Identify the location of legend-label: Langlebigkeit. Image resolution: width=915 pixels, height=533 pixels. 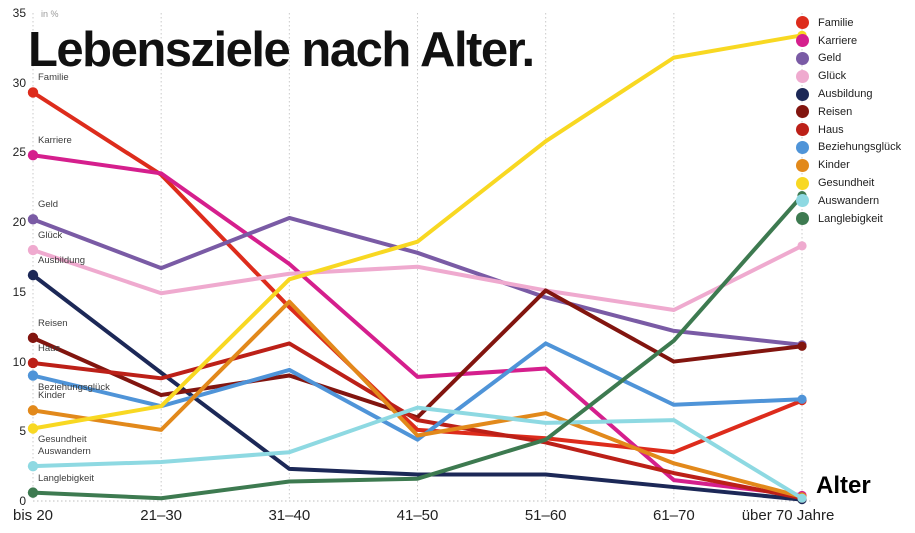
(850, 218).